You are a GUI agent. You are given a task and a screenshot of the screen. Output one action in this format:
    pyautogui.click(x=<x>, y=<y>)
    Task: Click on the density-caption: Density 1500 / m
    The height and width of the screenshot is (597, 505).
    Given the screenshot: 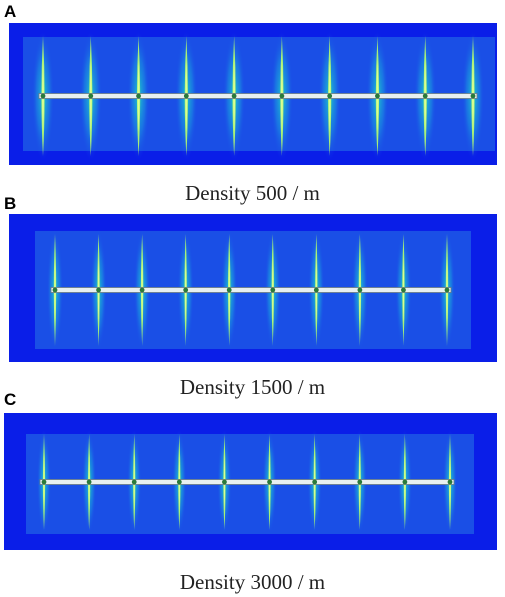 What is the action you would take?
    pyautogui.click(x=252, y=387)
    